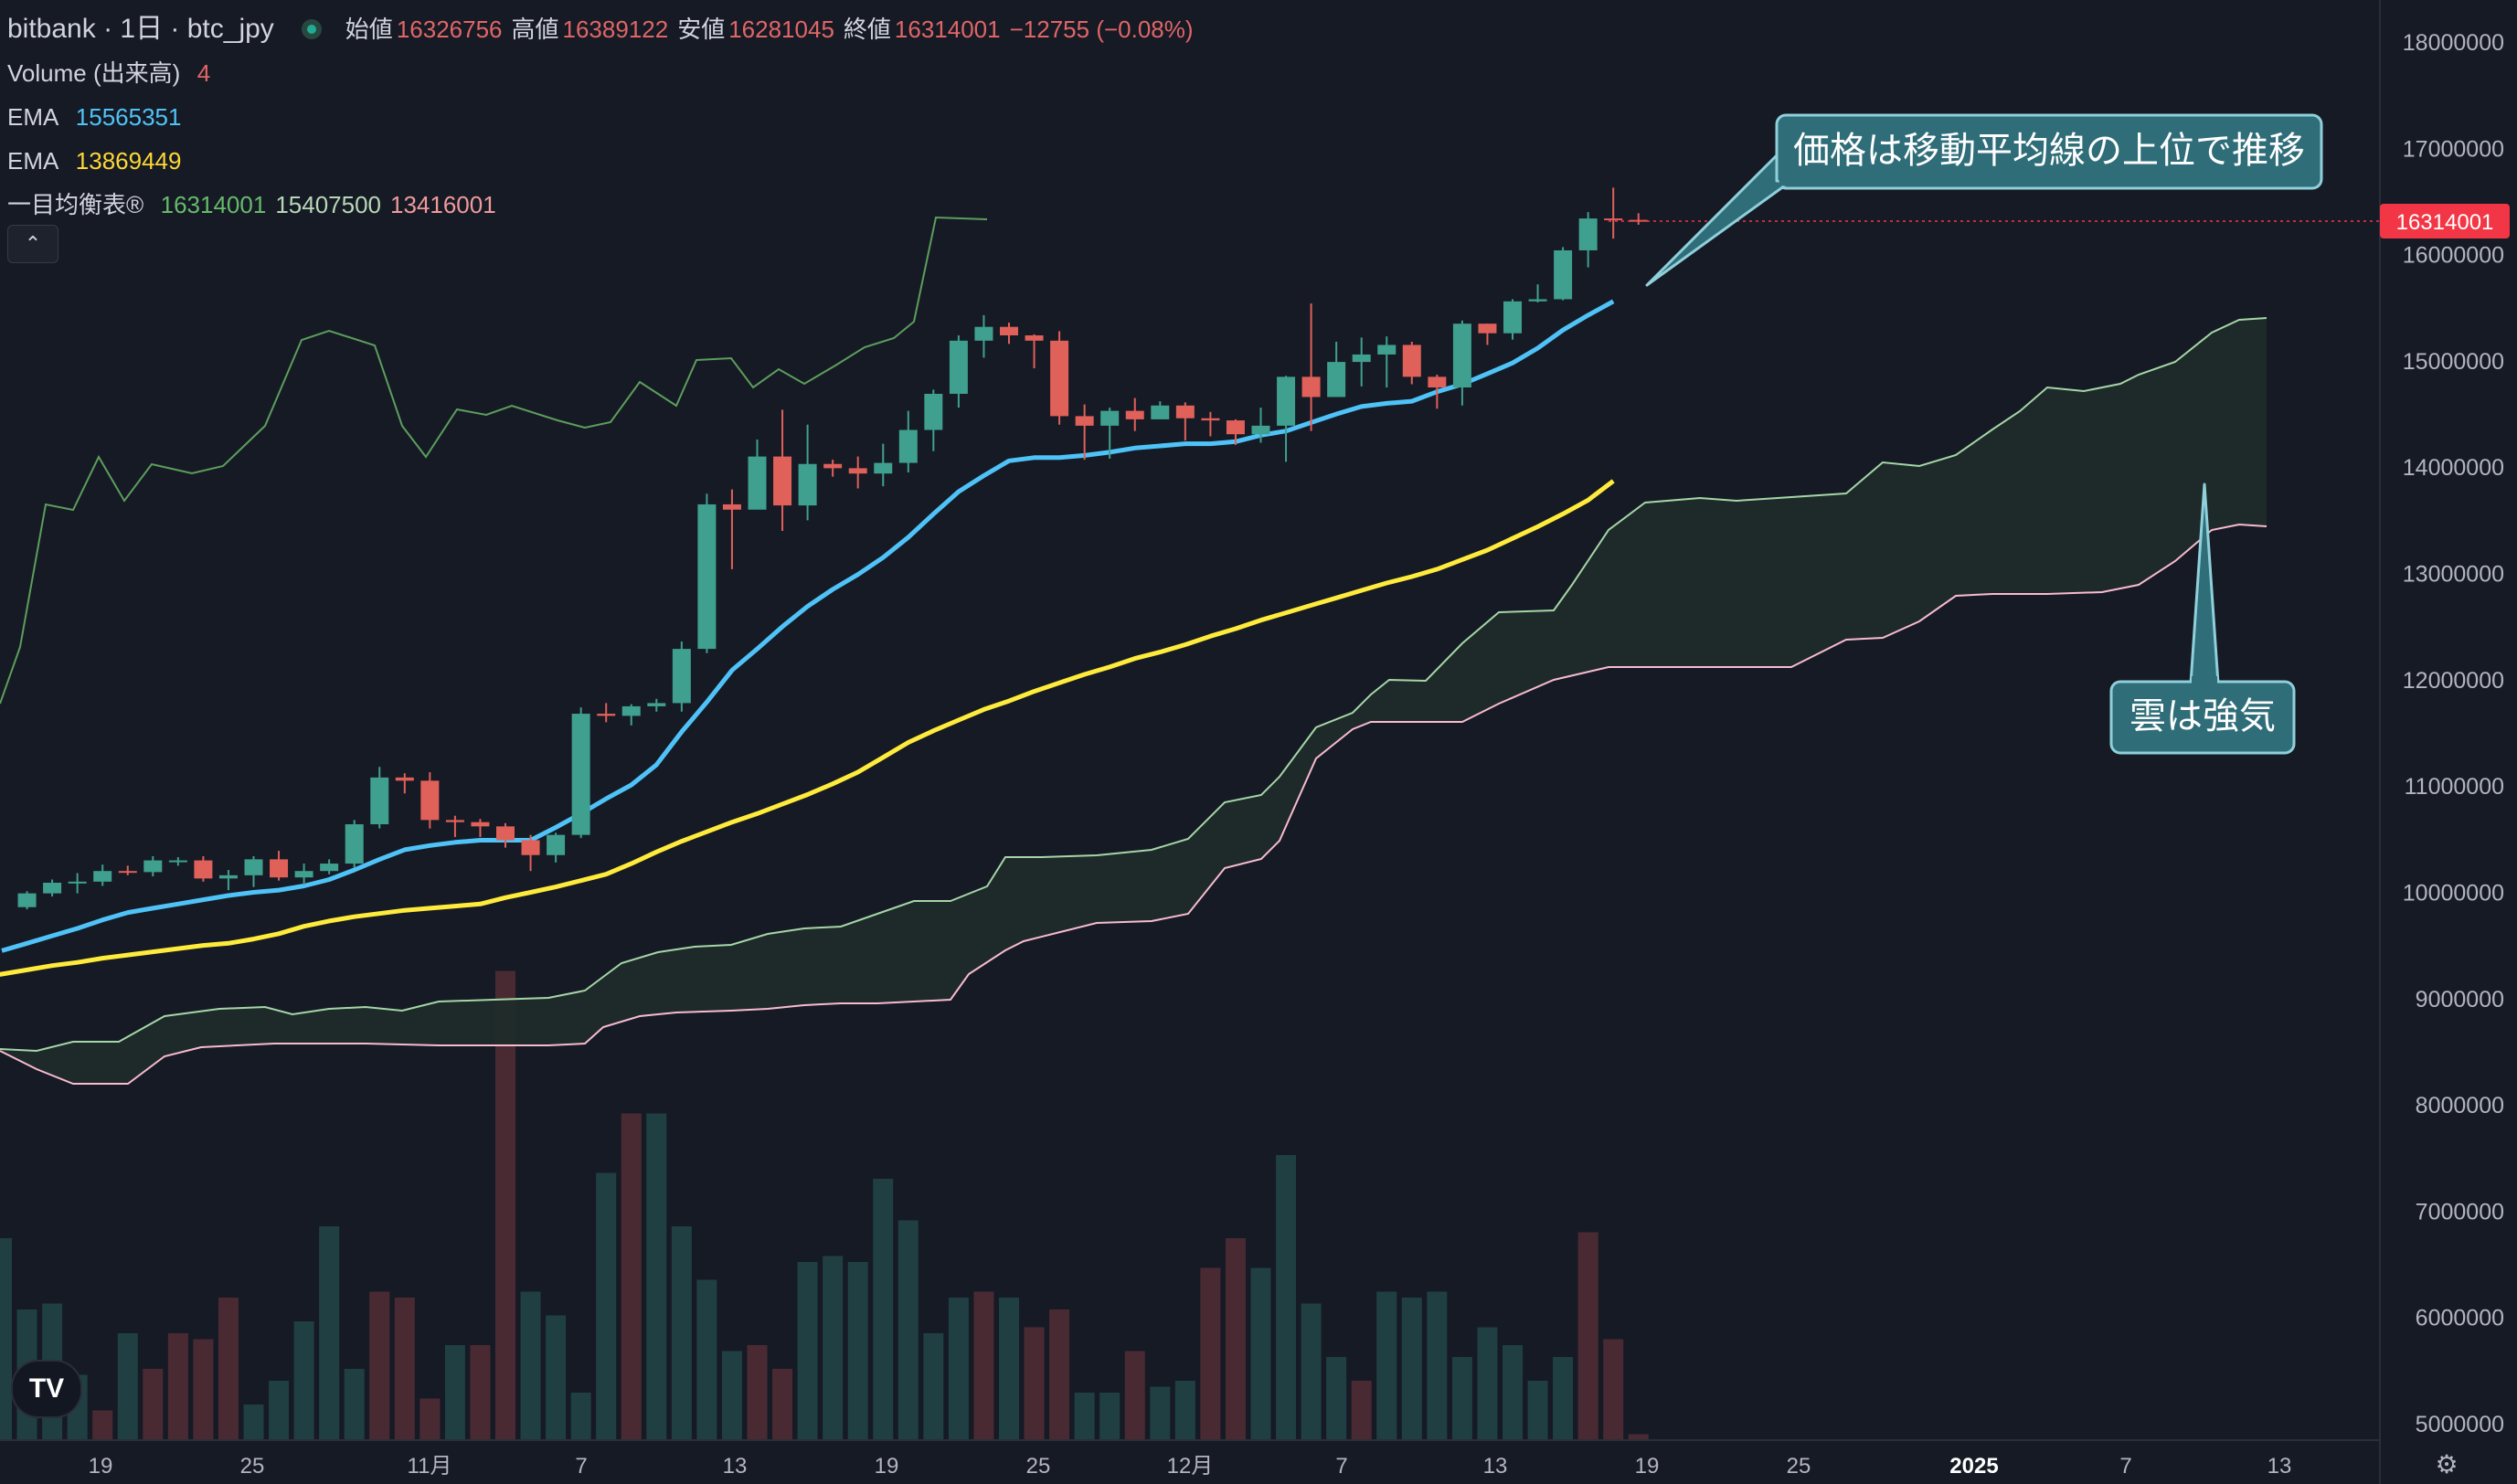 This screenshot has width=2517, height=1484. What do you see at coordinates (2453, 362) in the screenshot?
I see `price-tick-label: 15000000` at bounding box center [2453, 362].